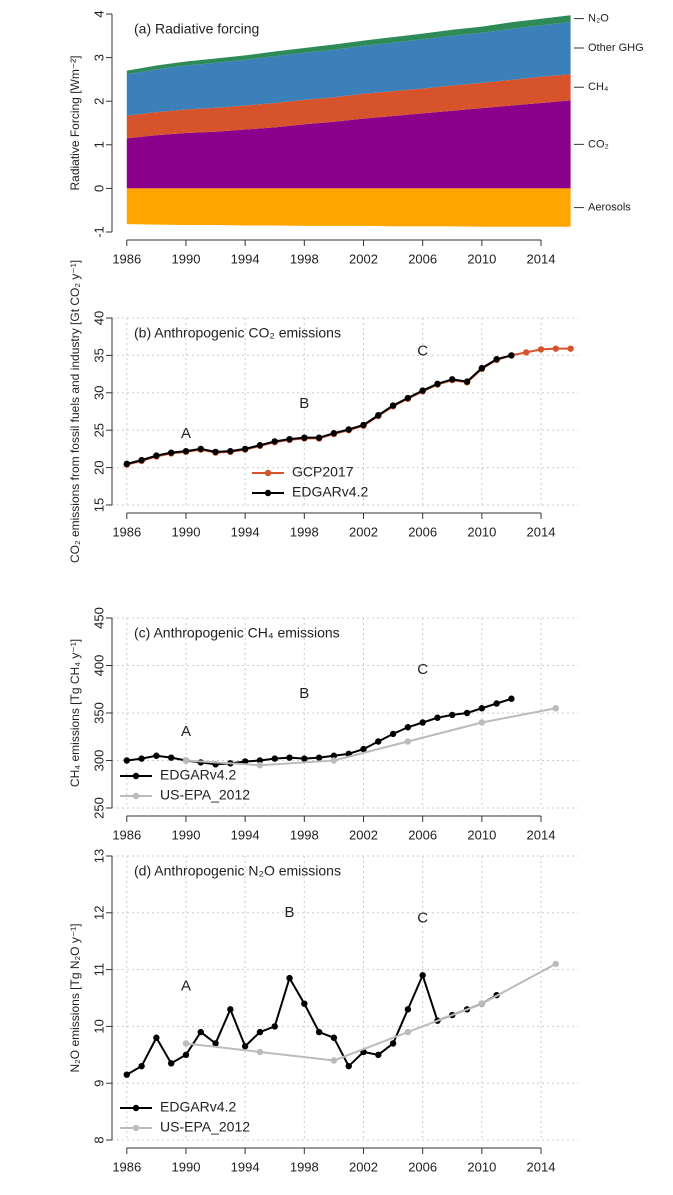 The height and width of the screenshot is (1195, 673). What do you see at coordinates (598, 18) in the screenshot?
I see `series-label: N₂O` at bounding box center [598, 18].